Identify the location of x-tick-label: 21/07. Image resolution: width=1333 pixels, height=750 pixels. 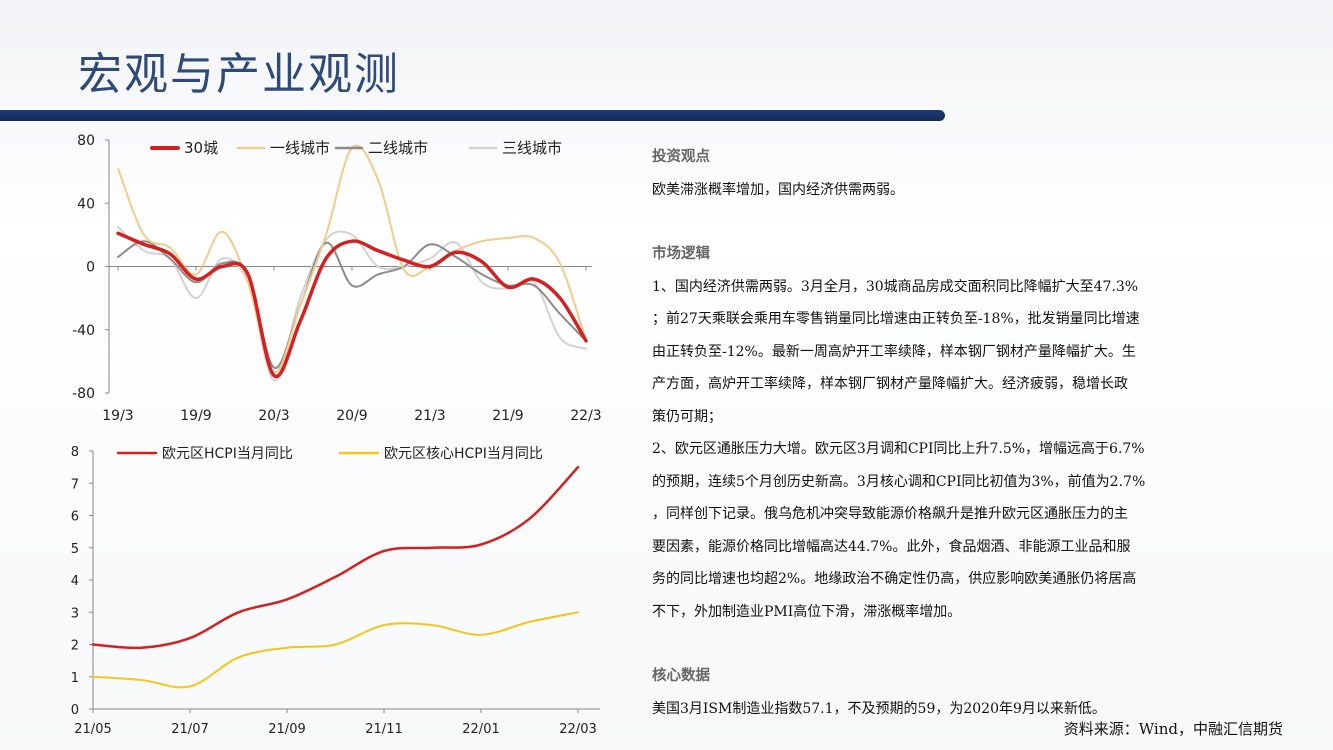
(189, 729).